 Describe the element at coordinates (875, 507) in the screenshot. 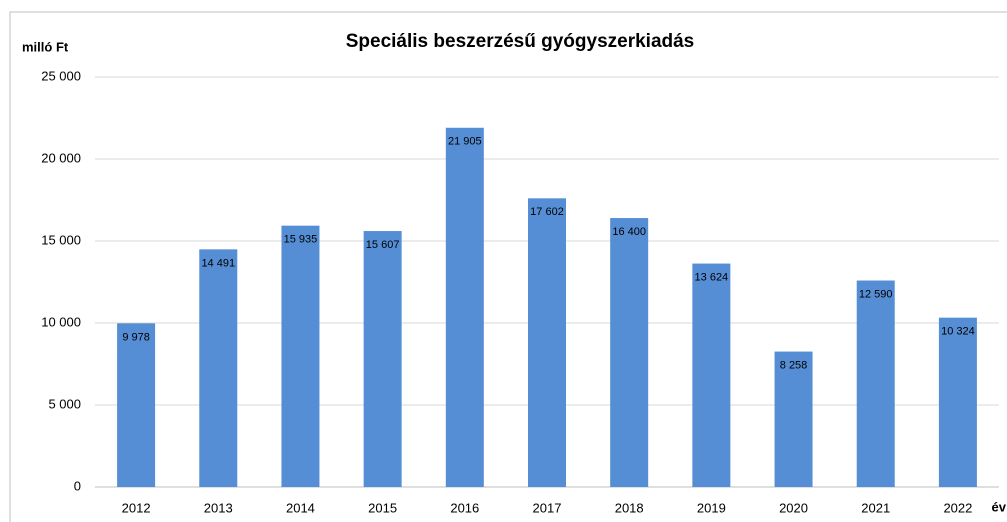

I see `x-tick-label: 2021` at that location.